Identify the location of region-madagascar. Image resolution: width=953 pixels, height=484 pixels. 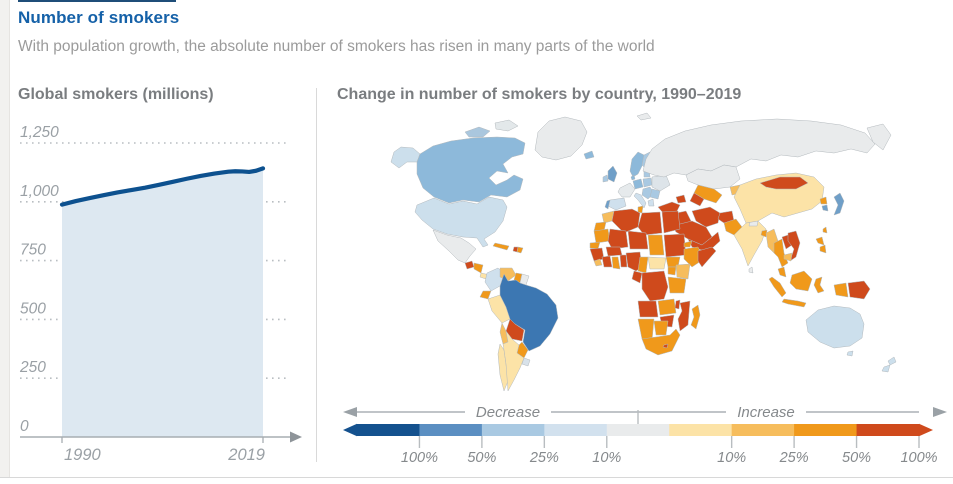
(695, 317).